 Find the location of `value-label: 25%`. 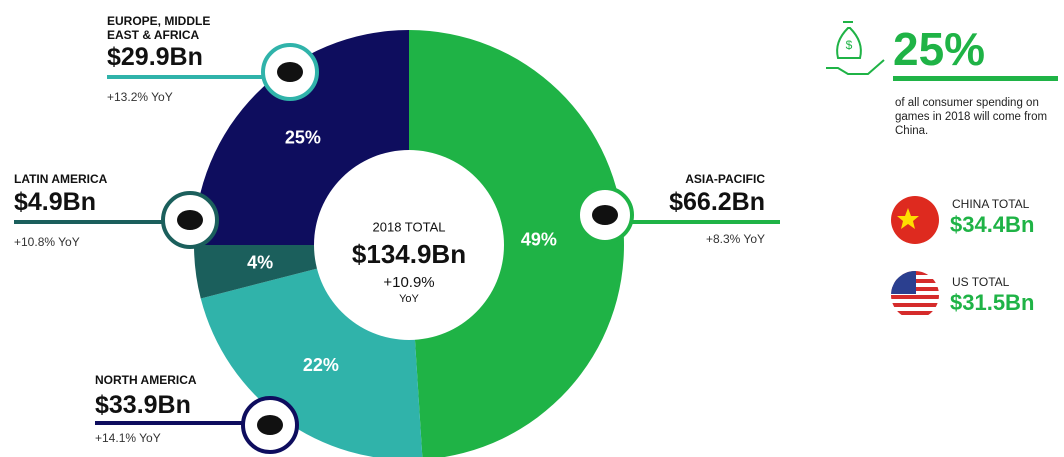

value-label: 25% is located at coordinates (303, 138).